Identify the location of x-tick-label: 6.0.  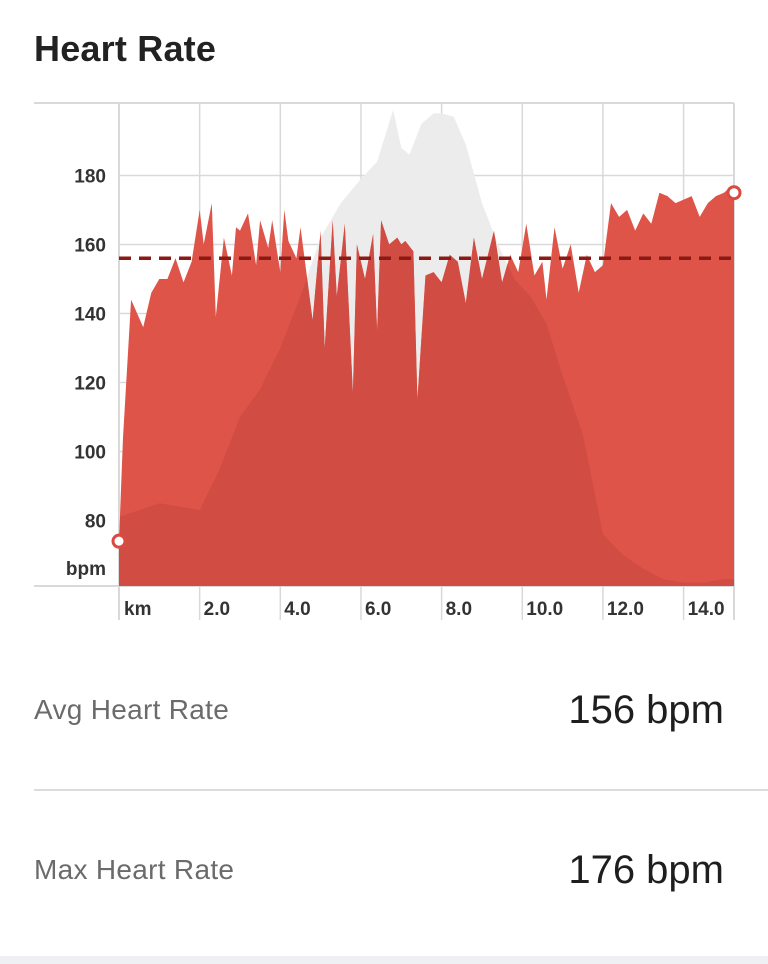
(378, 609).